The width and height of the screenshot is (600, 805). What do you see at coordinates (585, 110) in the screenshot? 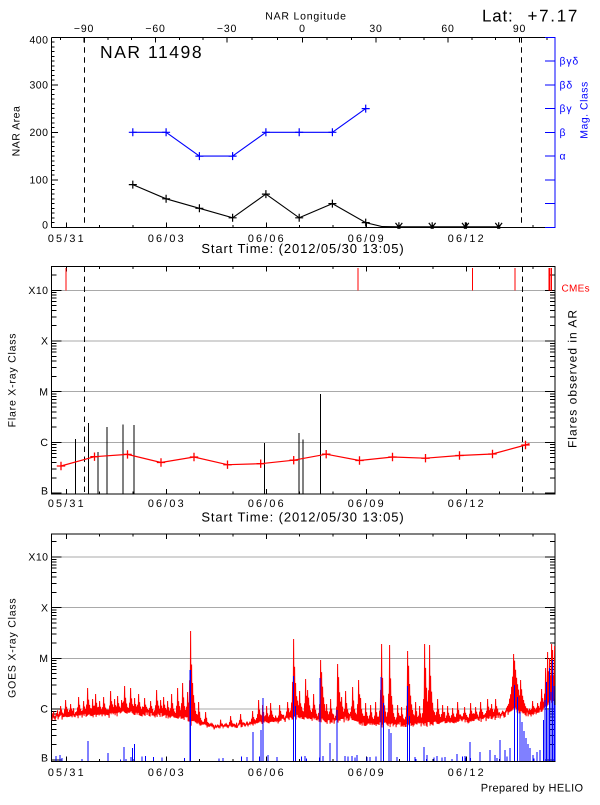
I see `svg-text: Mag. Class` at bounding box center [585, 110].